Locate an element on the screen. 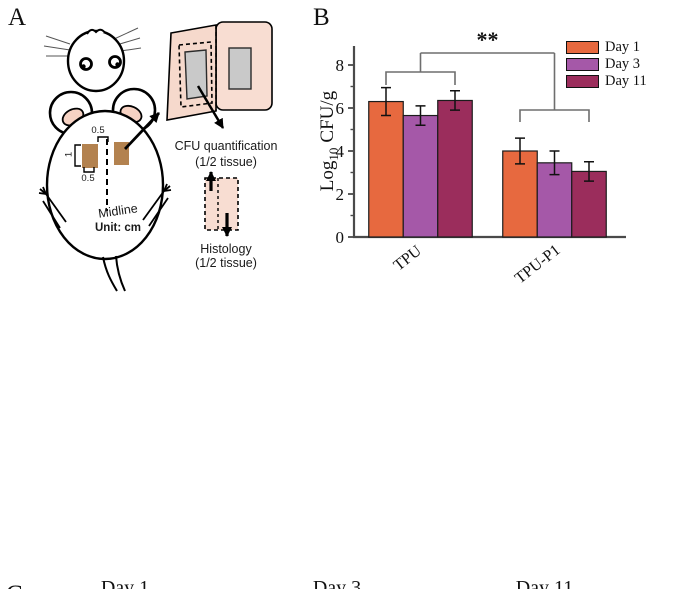  unit-label: Unit: cm is located at coordinates (118, 228).